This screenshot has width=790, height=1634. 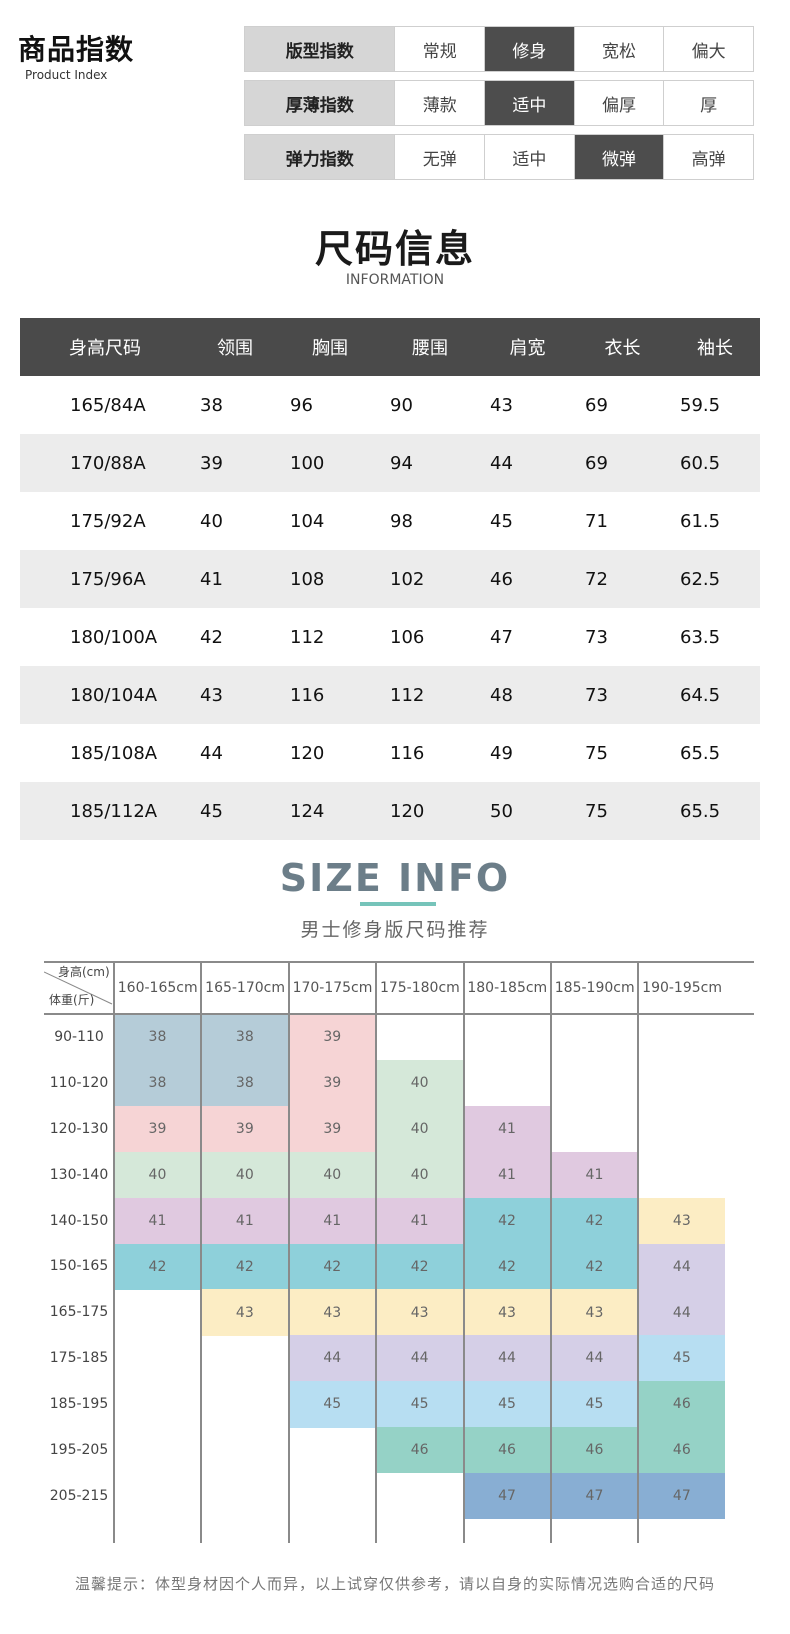 What do you see at coordinates (618, 49) in the screenshot?
I see `index-option: 宽松` at bounding box center [618, 49].